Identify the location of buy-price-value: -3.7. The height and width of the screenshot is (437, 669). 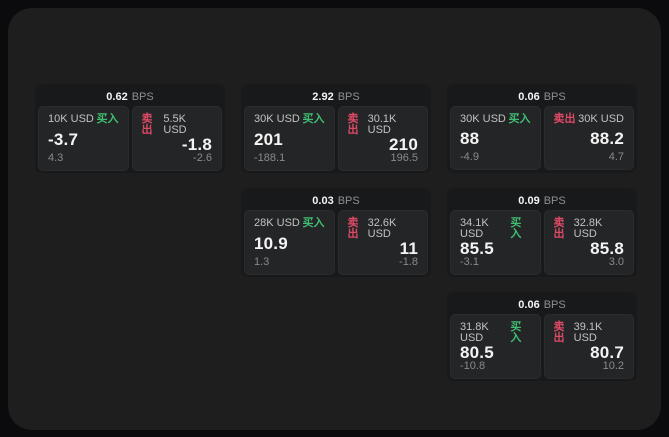
(63, 139).